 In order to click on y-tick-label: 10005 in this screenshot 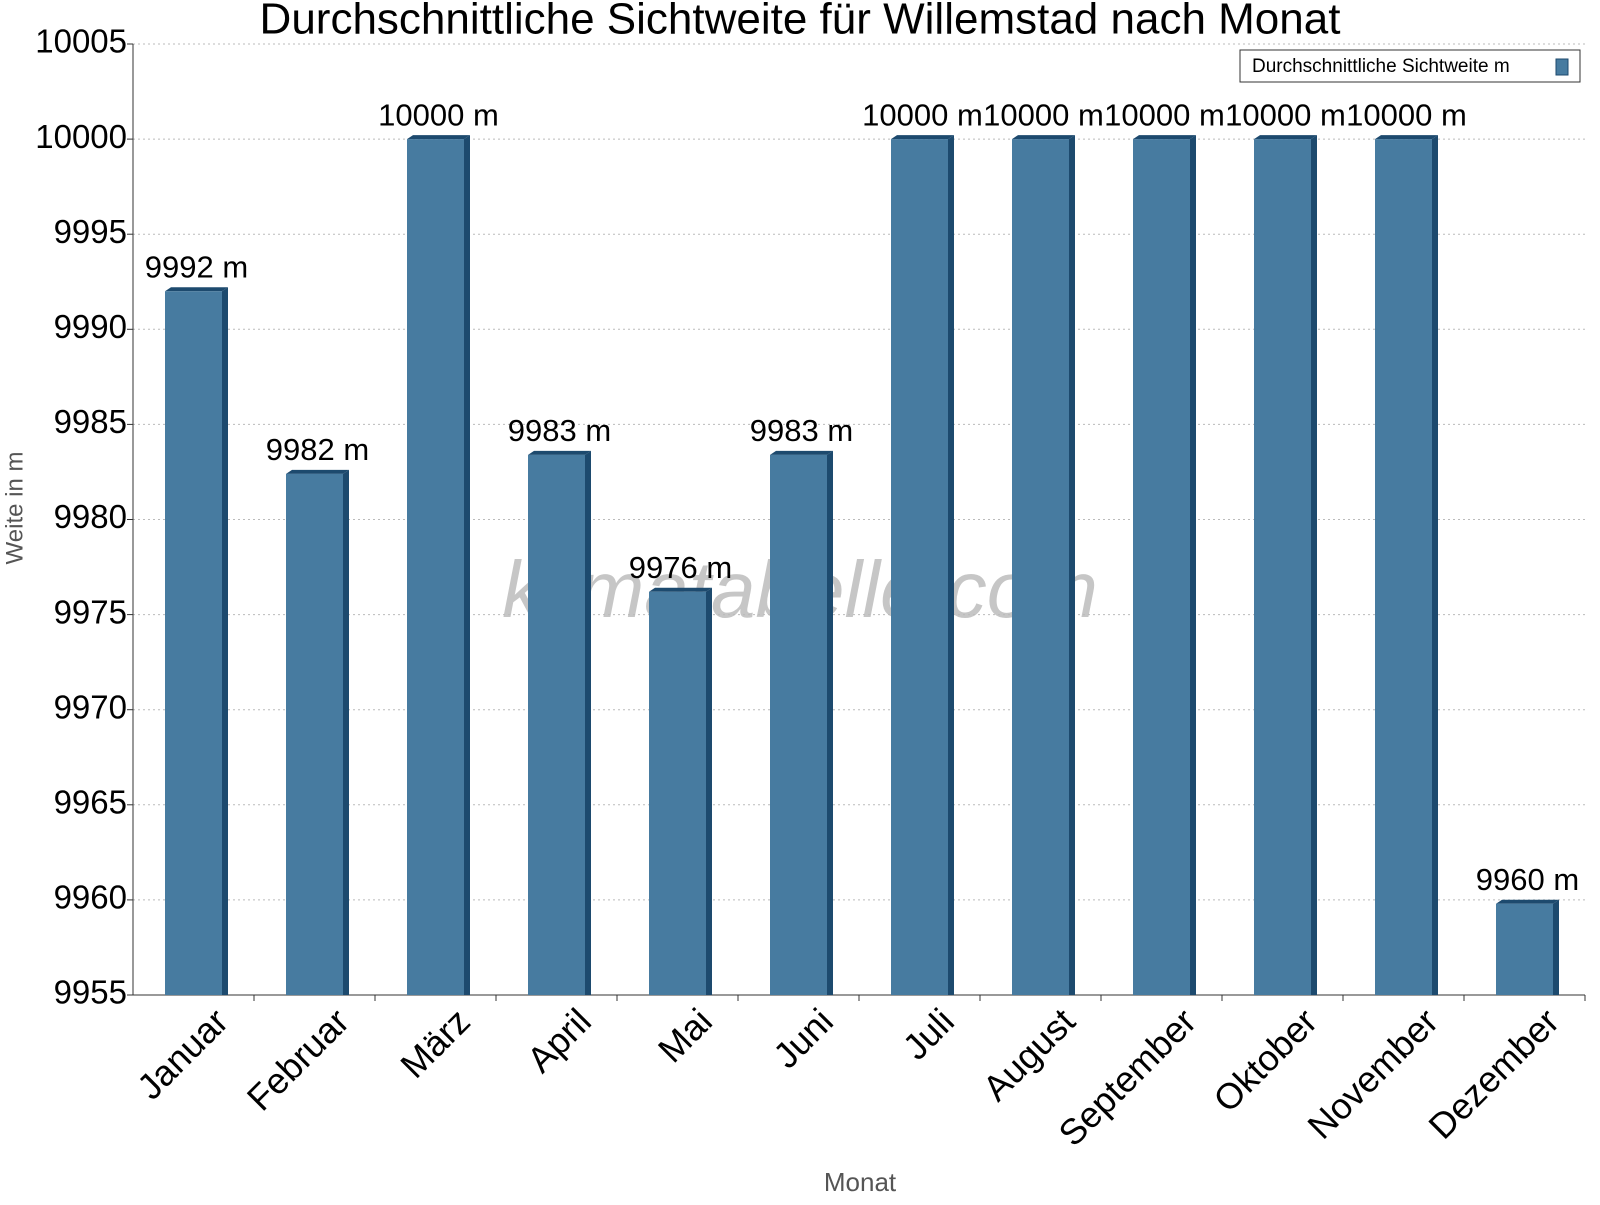, I will do `click(81, 41)`.